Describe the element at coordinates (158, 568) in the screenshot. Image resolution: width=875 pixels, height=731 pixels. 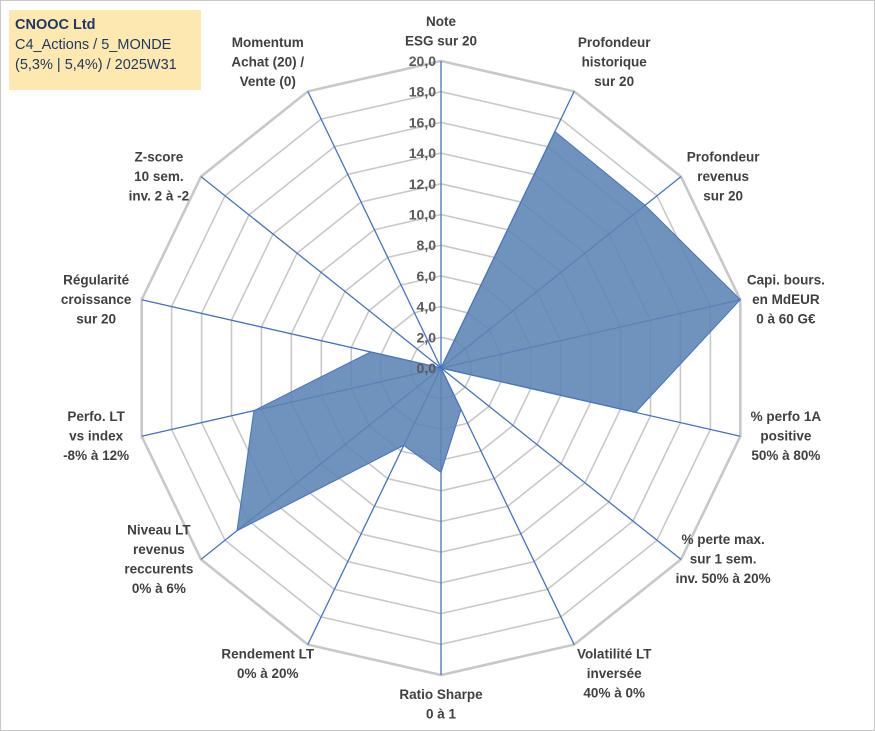
I see `axis-label-line: reccurents` at that location.